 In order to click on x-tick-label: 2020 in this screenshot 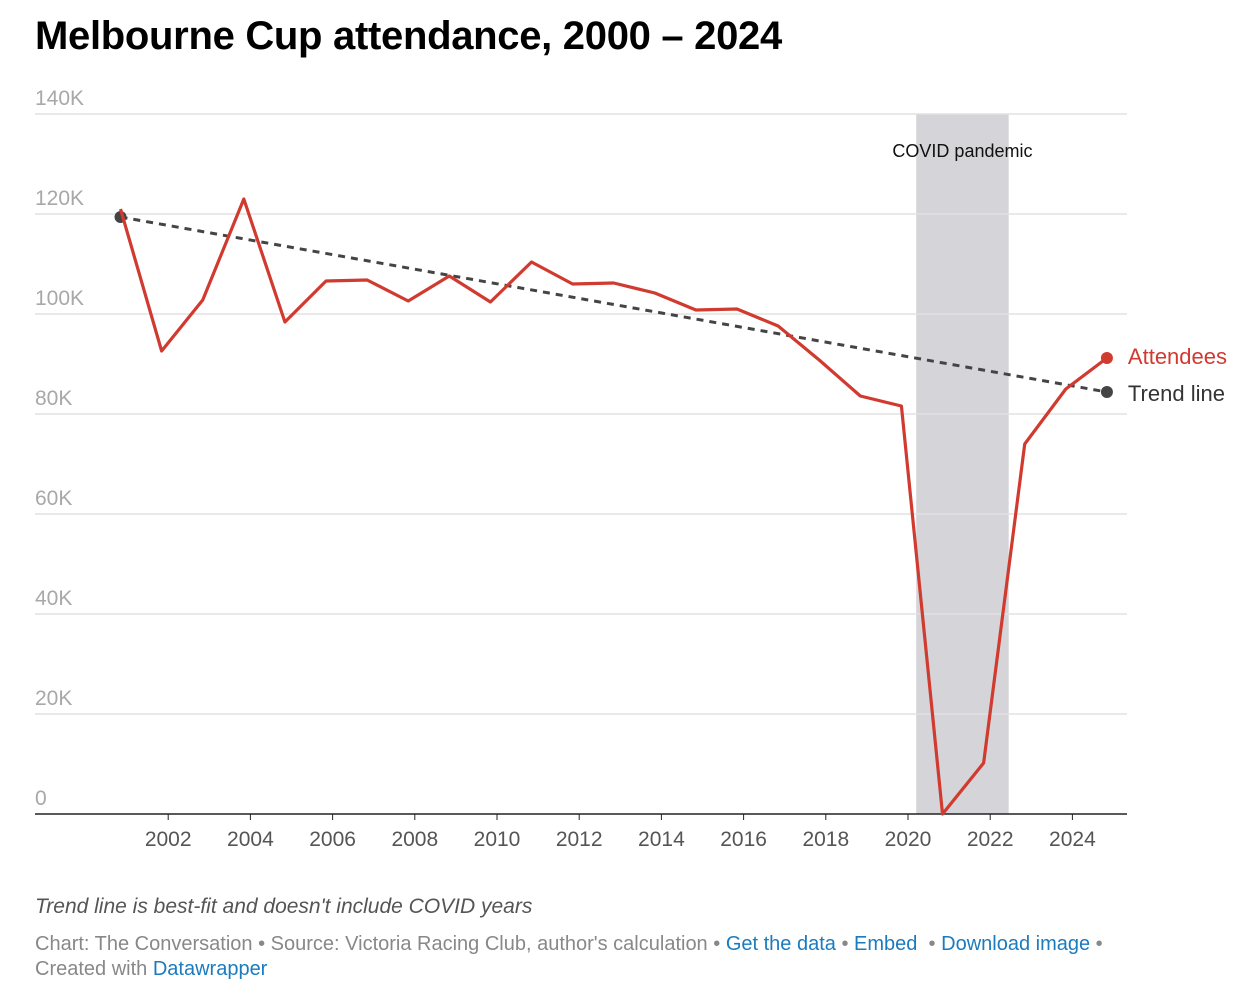, I will do `click(908, 839)`.